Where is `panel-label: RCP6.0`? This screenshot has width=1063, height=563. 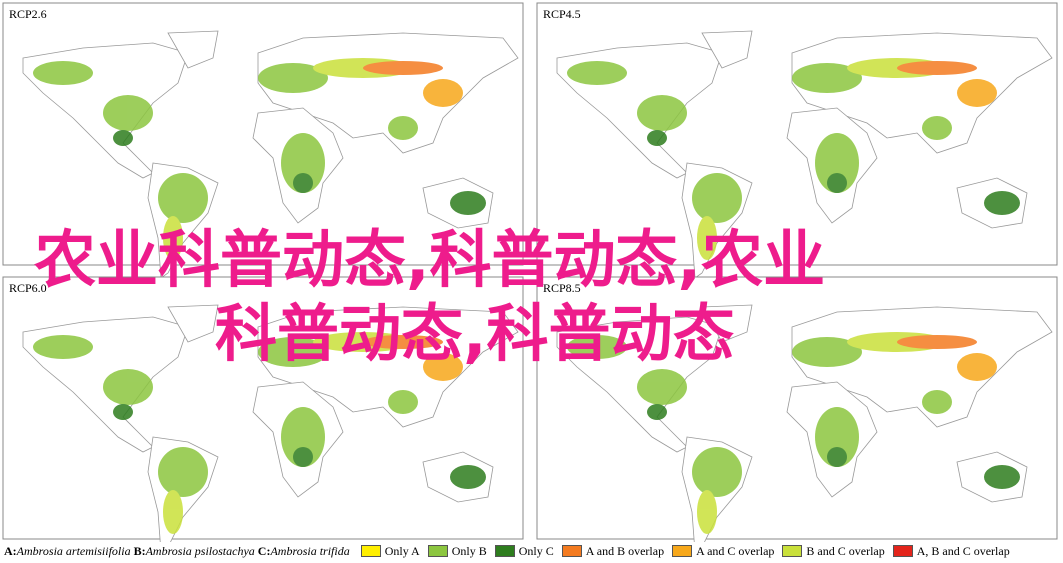
panel-label: RCP6.0 is located at coordinates (28, 288).